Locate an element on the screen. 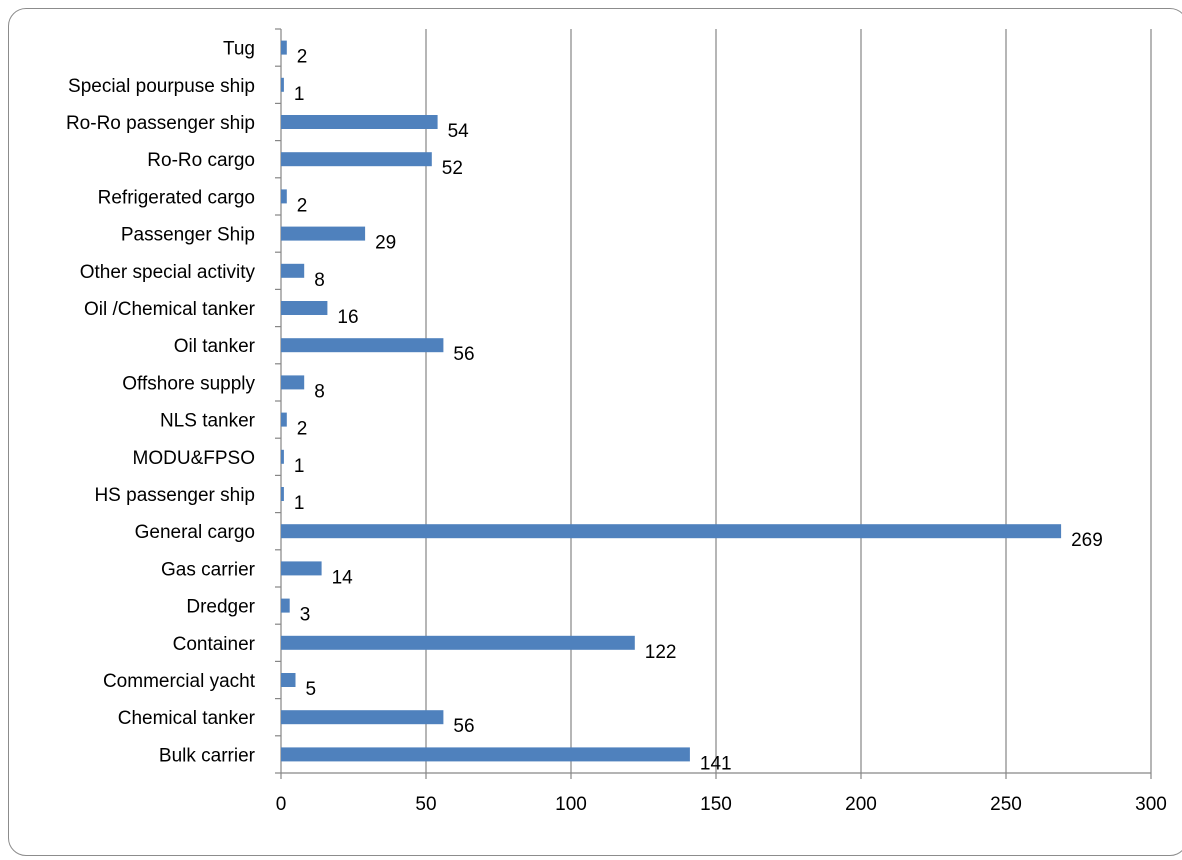 The width and height of the screenshot is (1182, 860). x-tick-label: 50 is located at coordinates (425, 804).